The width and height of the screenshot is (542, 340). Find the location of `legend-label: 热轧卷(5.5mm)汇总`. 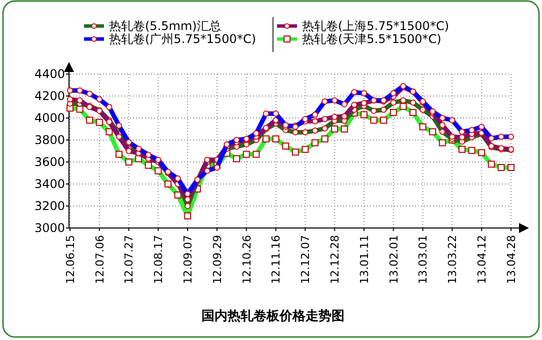

legend-label: 热轧卷(5.5mm)汇总 is located at coordinates (165, 26).